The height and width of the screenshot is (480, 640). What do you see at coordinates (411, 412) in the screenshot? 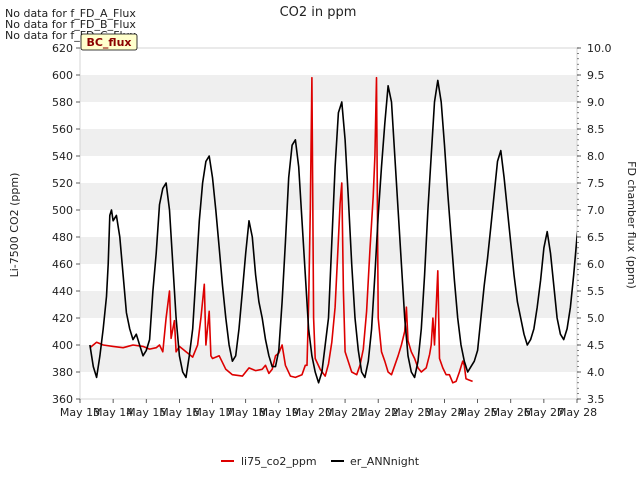
I see `x-tick-label: May 23` at bounding box center [411, 412].